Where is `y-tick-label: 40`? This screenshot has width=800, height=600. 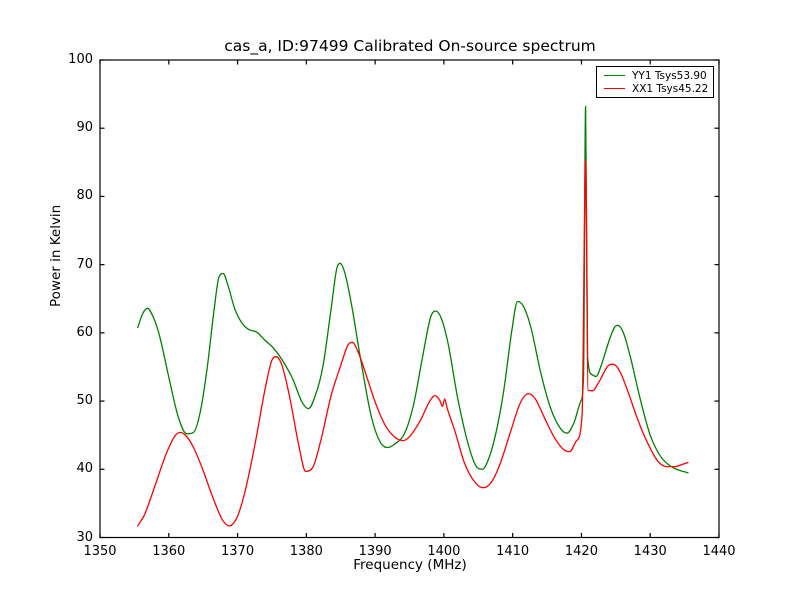 y-tick-label: 40 is located at coordinates (84, 469).